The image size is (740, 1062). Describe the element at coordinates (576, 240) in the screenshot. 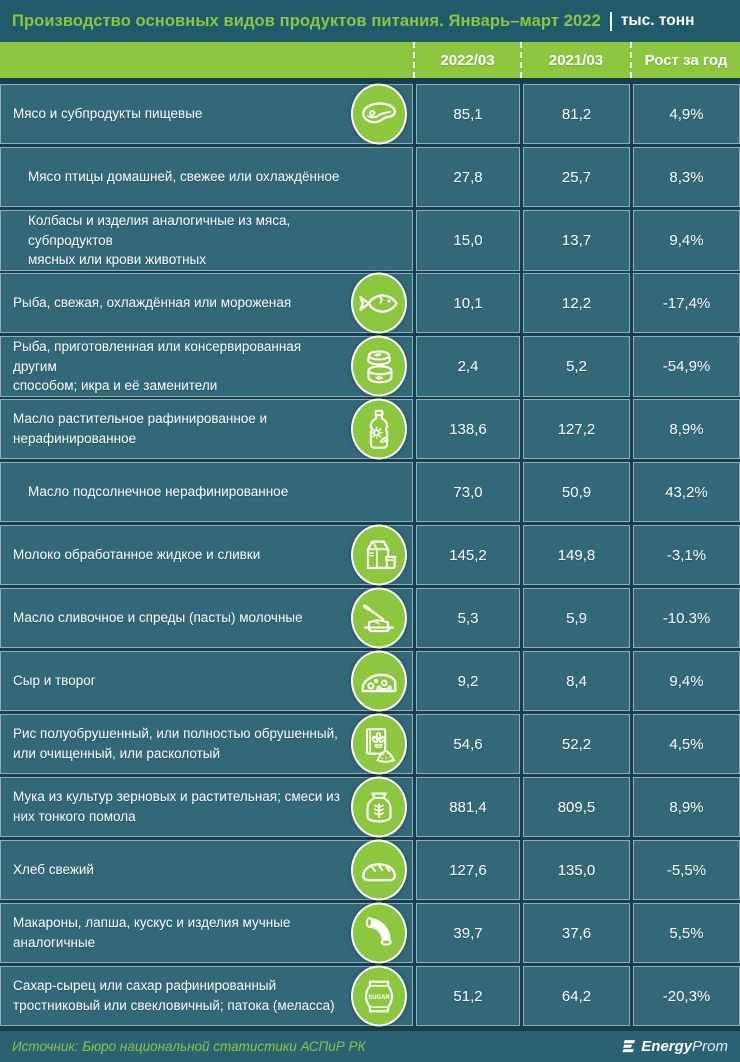

I see `value-2021: 13,7` at that location.